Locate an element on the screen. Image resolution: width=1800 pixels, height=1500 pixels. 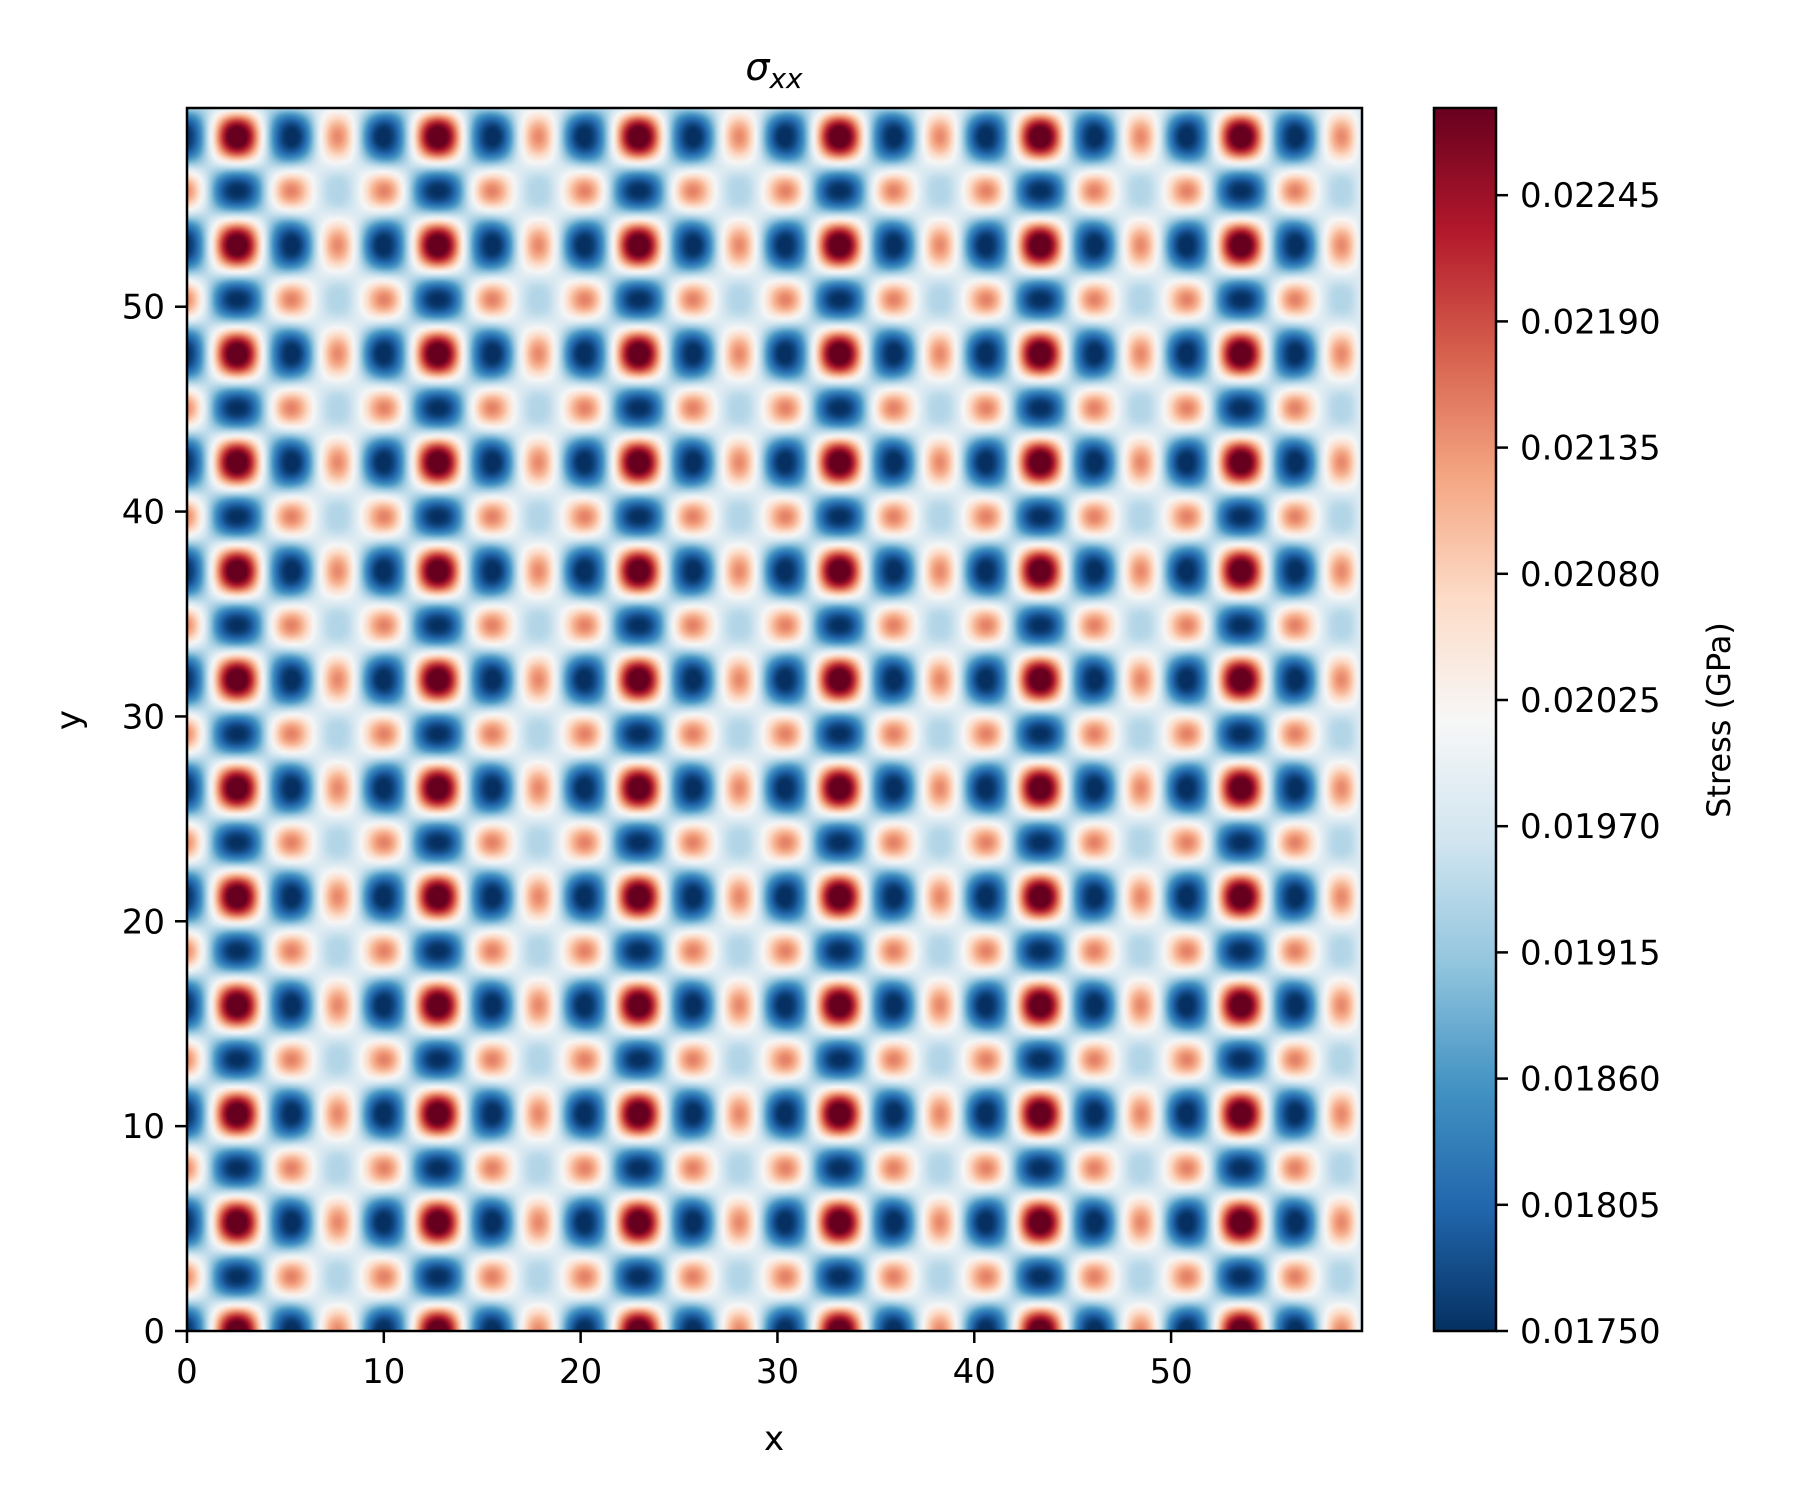
x-tick-label: 30 is located at coordinates (777, 1372).